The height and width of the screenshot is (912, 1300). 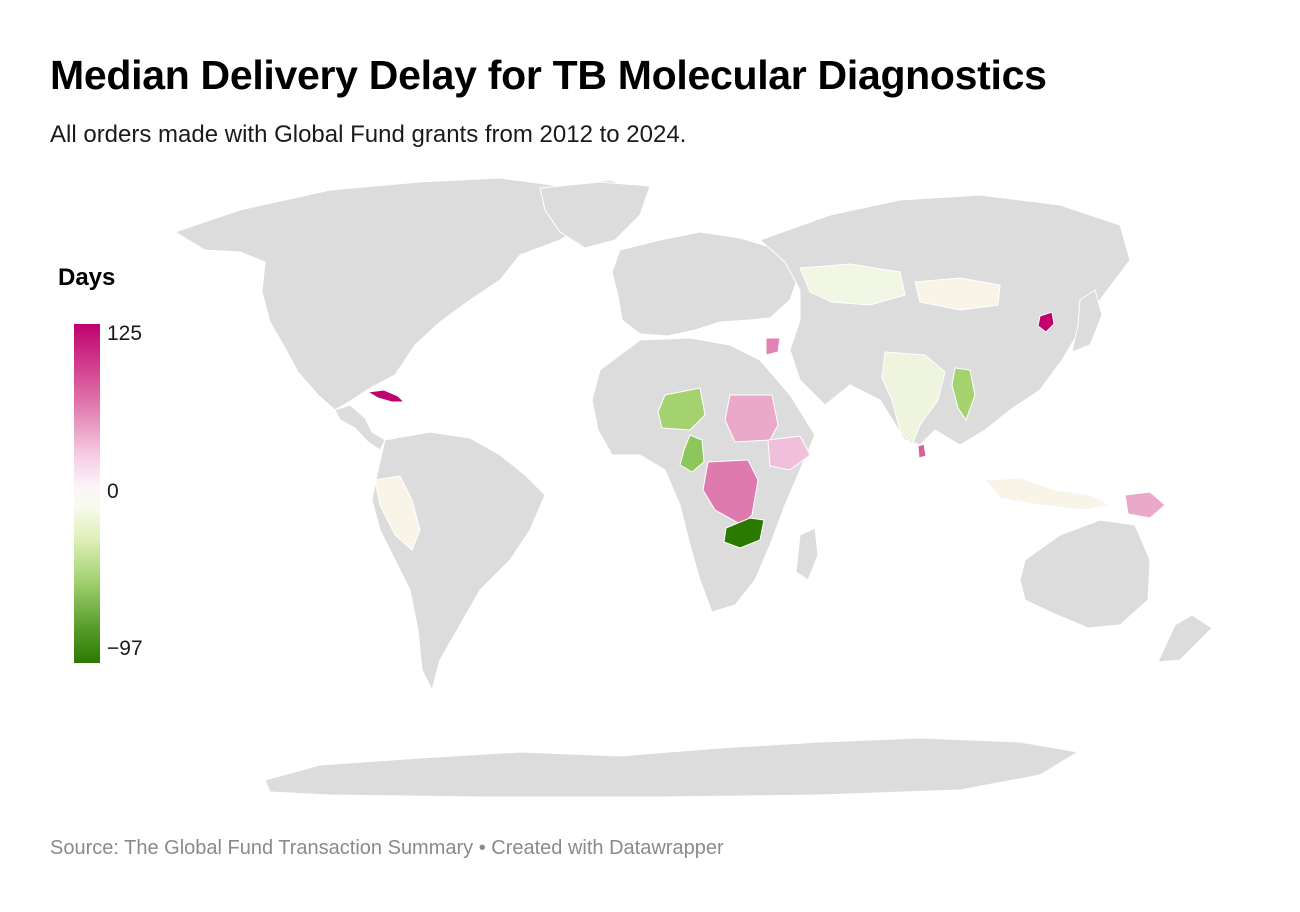 What do you see at coordinates (1047, 494) in the screenshot?
I see `region-indonesia` at bounding box center [1047, 494].